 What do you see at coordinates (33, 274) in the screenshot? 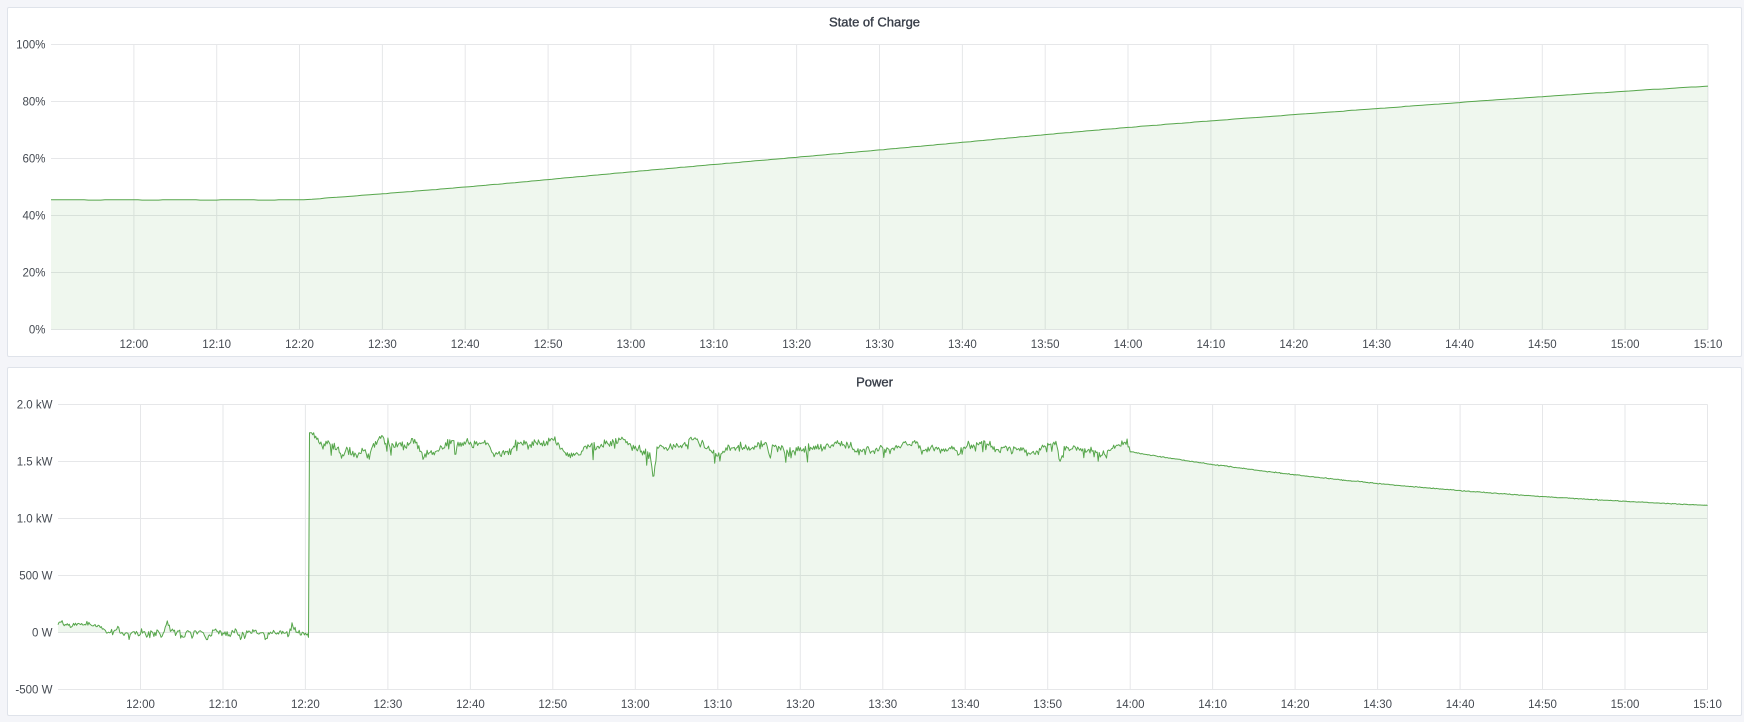
I see `svg-text: 20%` at bounding box center [33, 274].